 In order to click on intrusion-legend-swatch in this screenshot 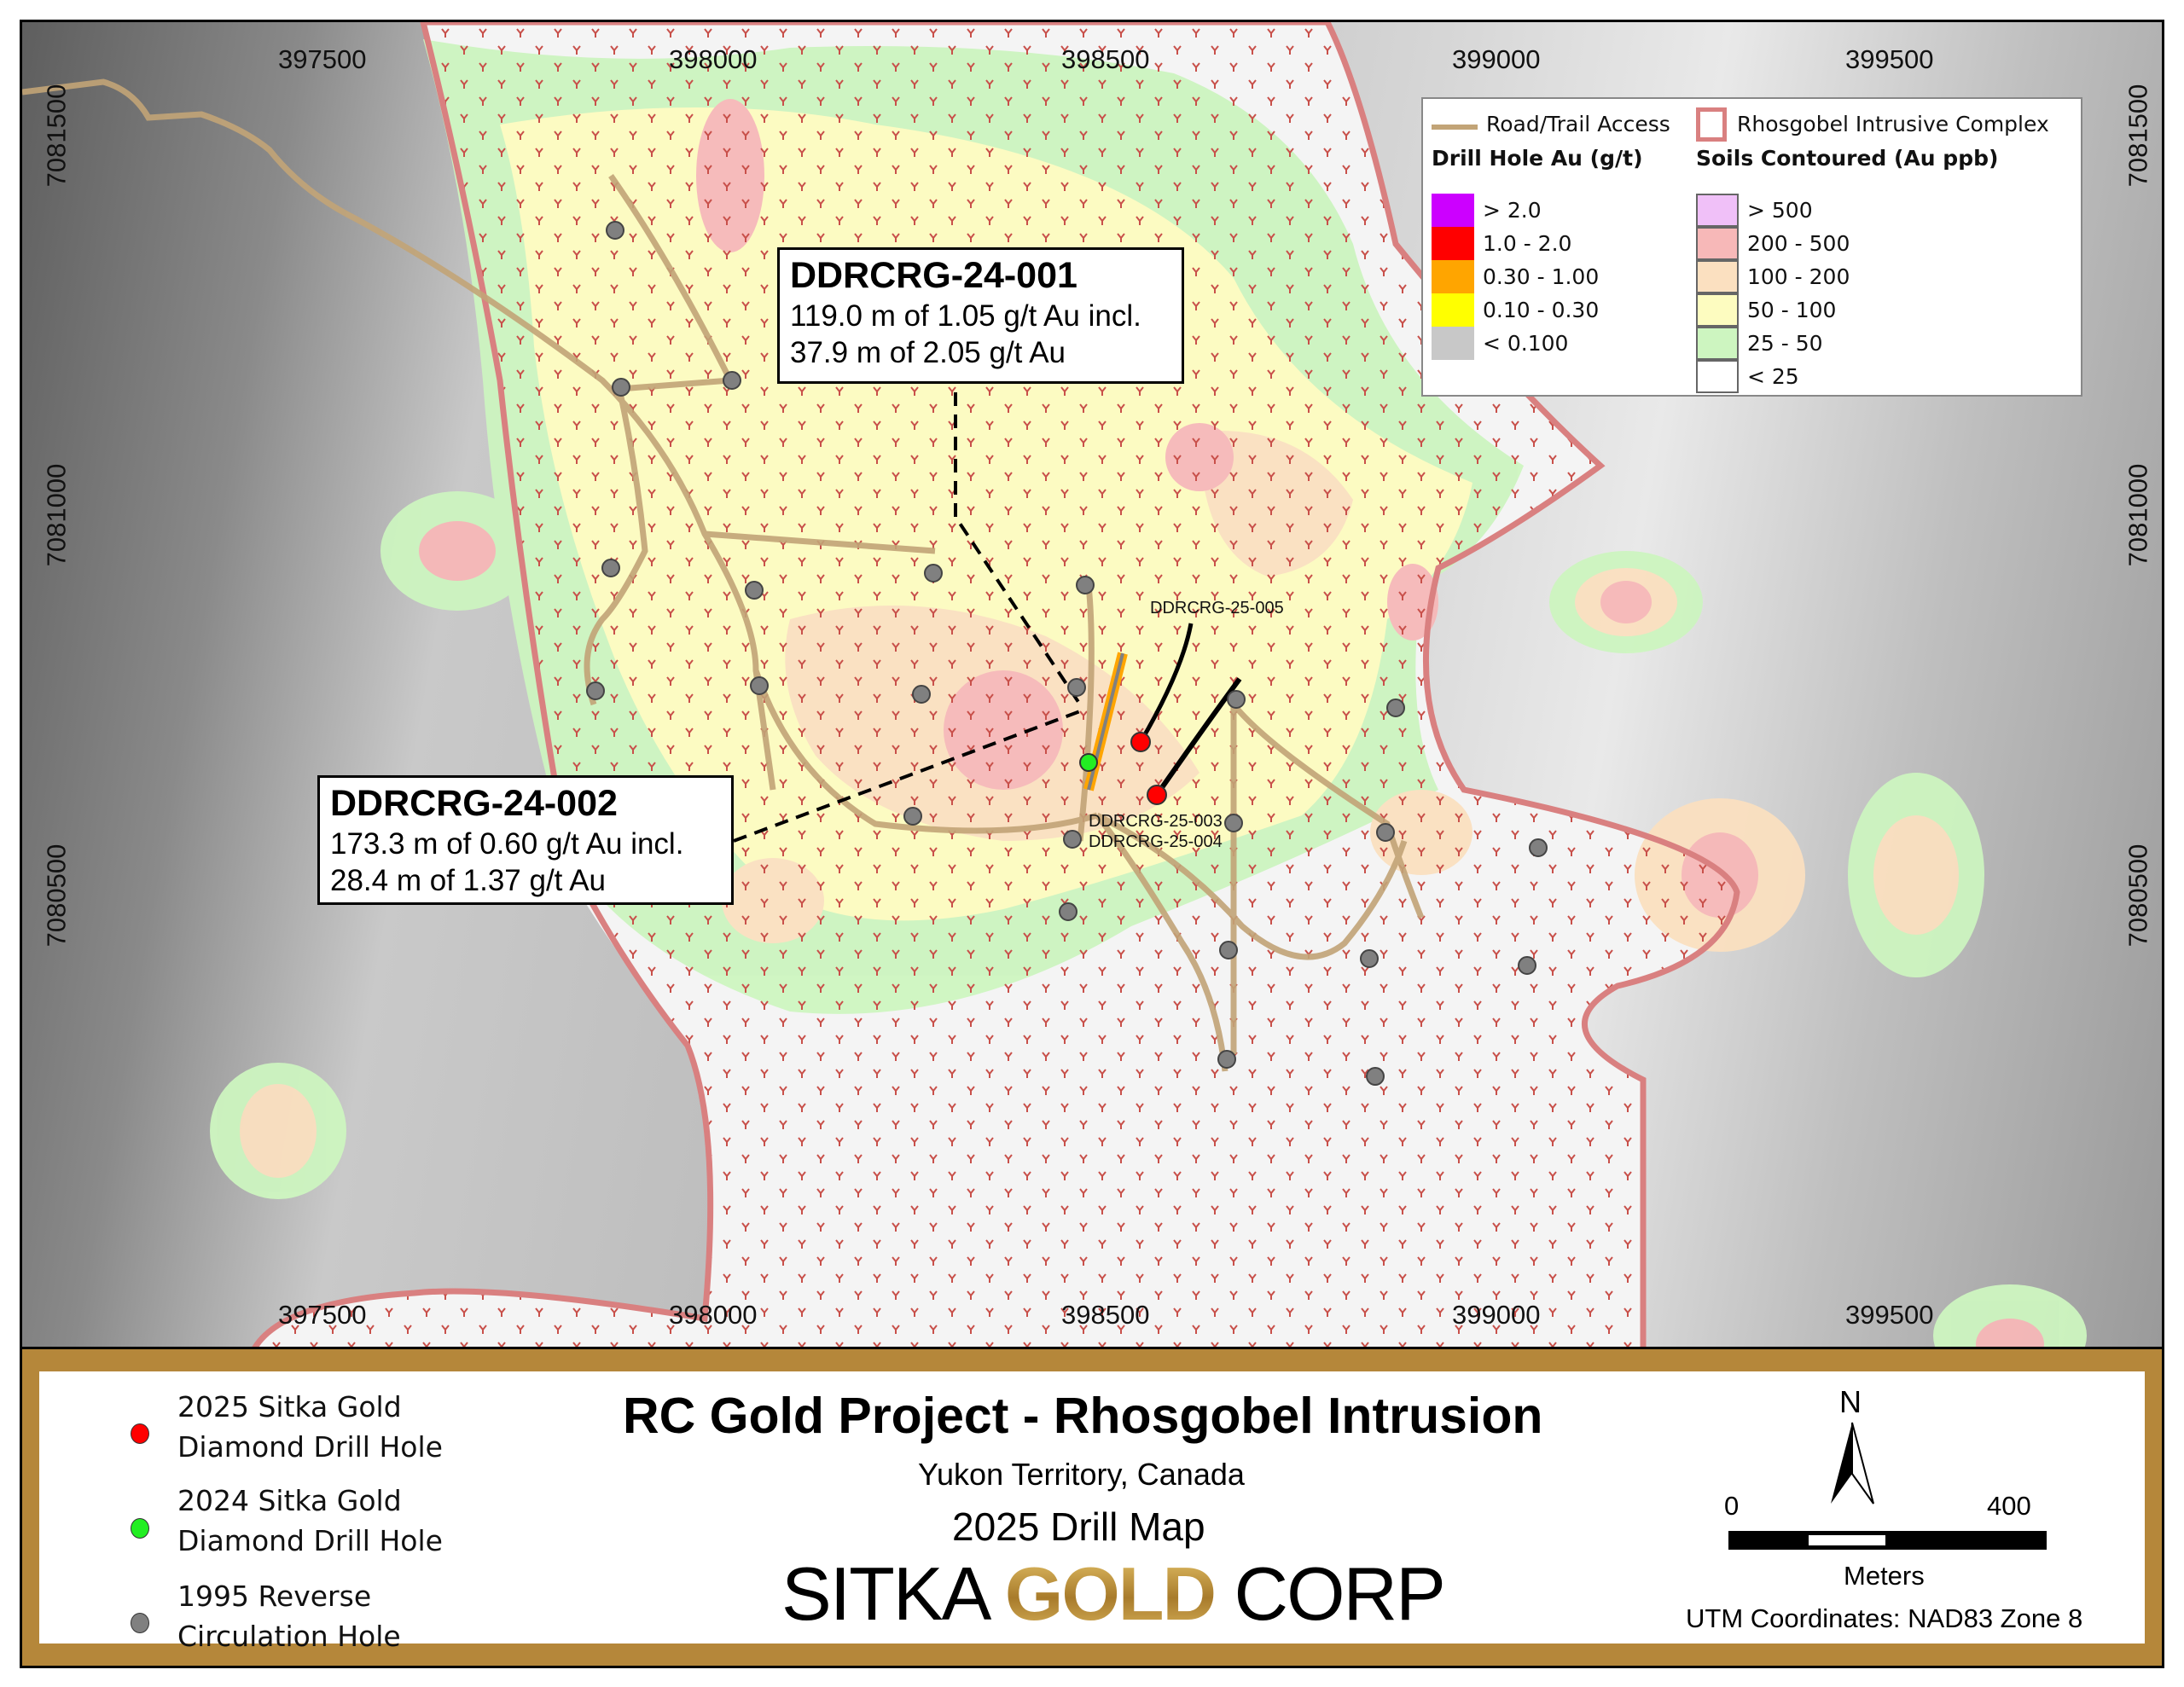, I will do `click(1711, 125)`.